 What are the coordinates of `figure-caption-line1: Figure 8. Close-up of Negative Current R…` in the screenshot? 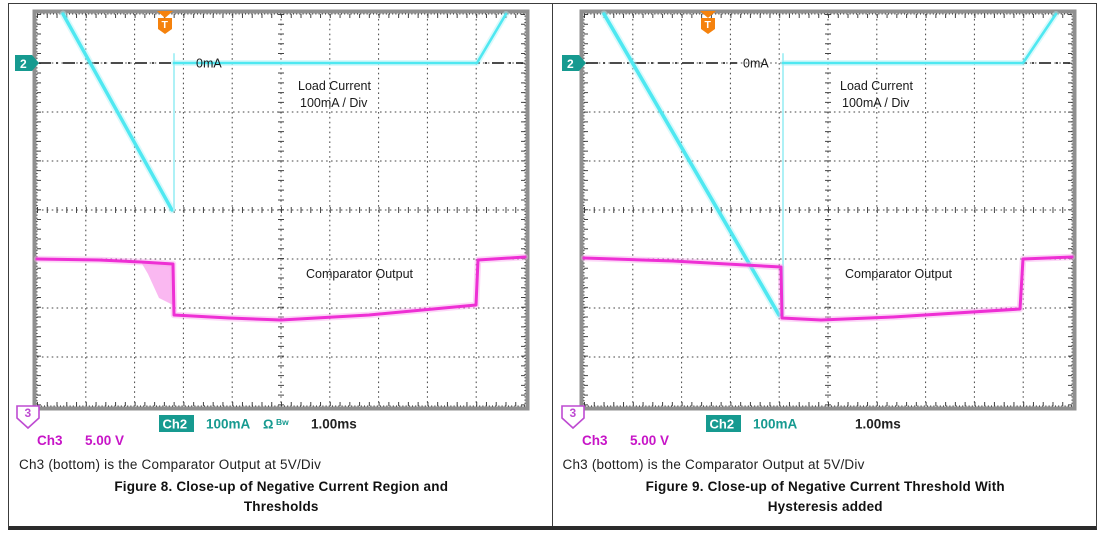 It's located at (281, 486).